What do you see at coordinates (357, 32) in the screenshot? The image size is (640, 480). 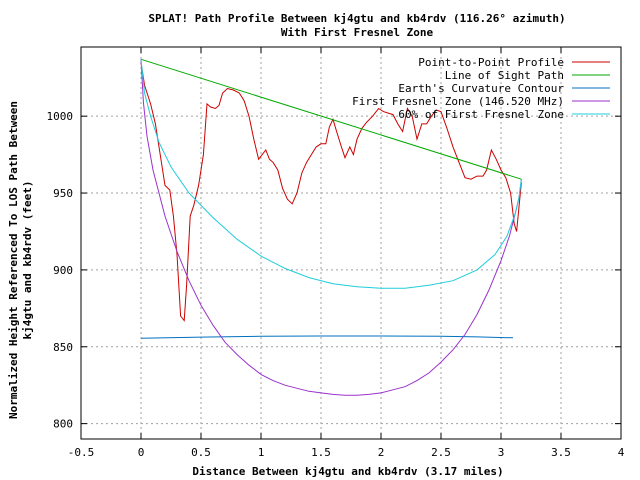 I see `chart-subtitle: With First Fresnel Zone` at bounding box center [357, 32].